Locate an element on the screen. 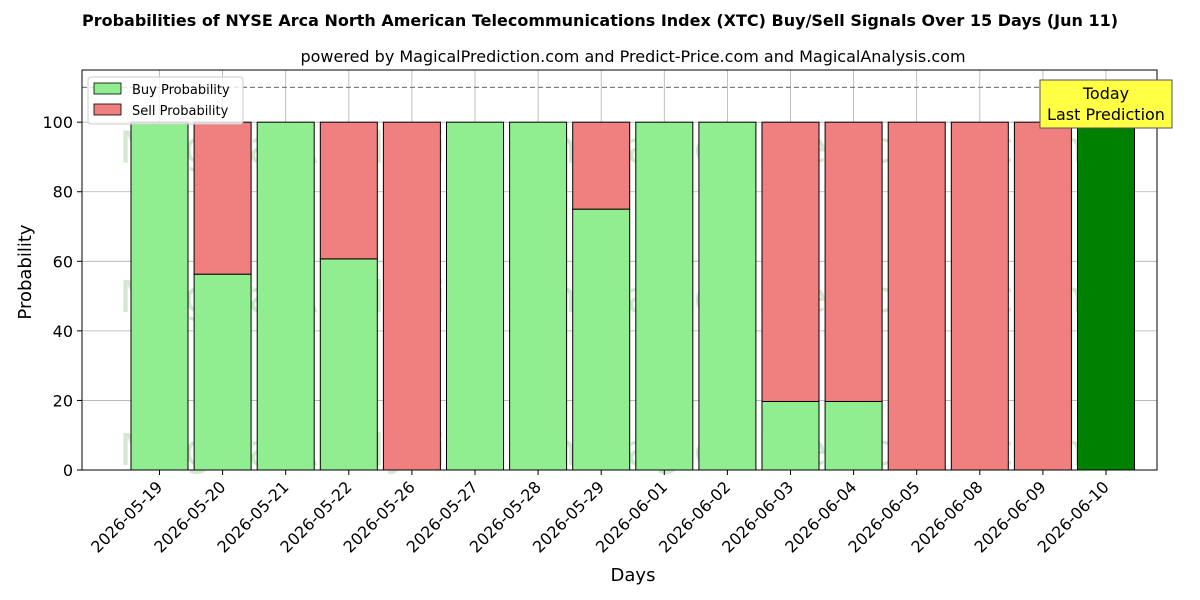 The image size is (1200, 600). legend: Buy Probability Sell Probability is located at coordinates (165, 100).